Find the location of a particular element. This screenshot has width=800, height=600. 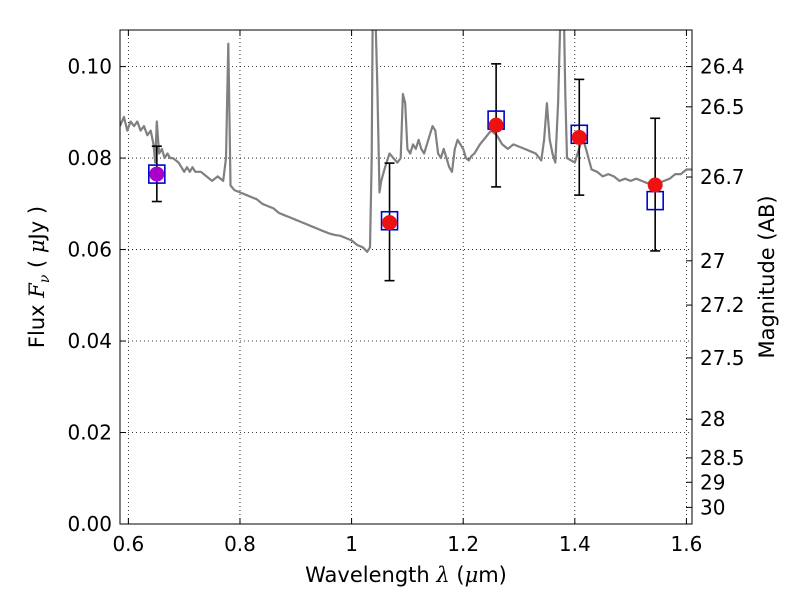

x-tick-label: 1.2 is located at coordinates (463, 544).